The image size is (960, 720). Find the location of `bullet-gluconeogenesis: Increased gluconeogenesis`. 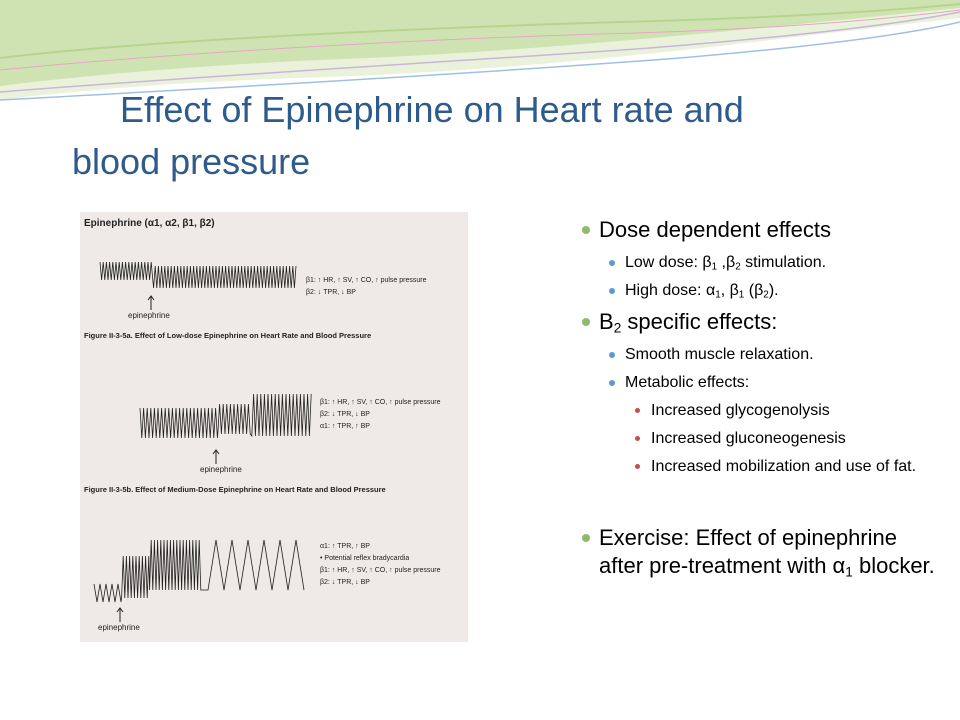

bullet-gluconeogenesis: Increased gluconeogenesis is located at coordinates (790, 439).